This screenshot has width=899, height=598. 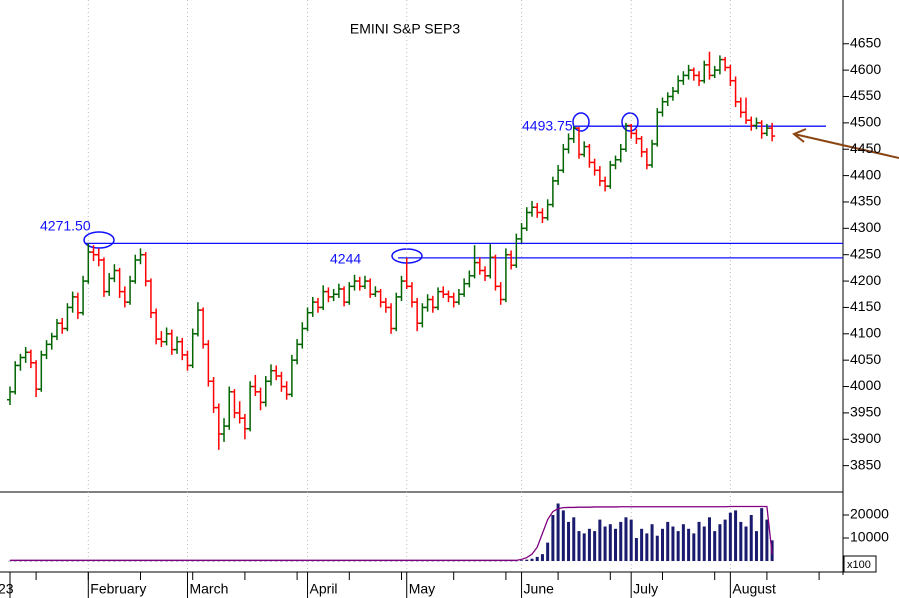 I want to click on y-tick-label: 4100, so click(x=865, y=333).